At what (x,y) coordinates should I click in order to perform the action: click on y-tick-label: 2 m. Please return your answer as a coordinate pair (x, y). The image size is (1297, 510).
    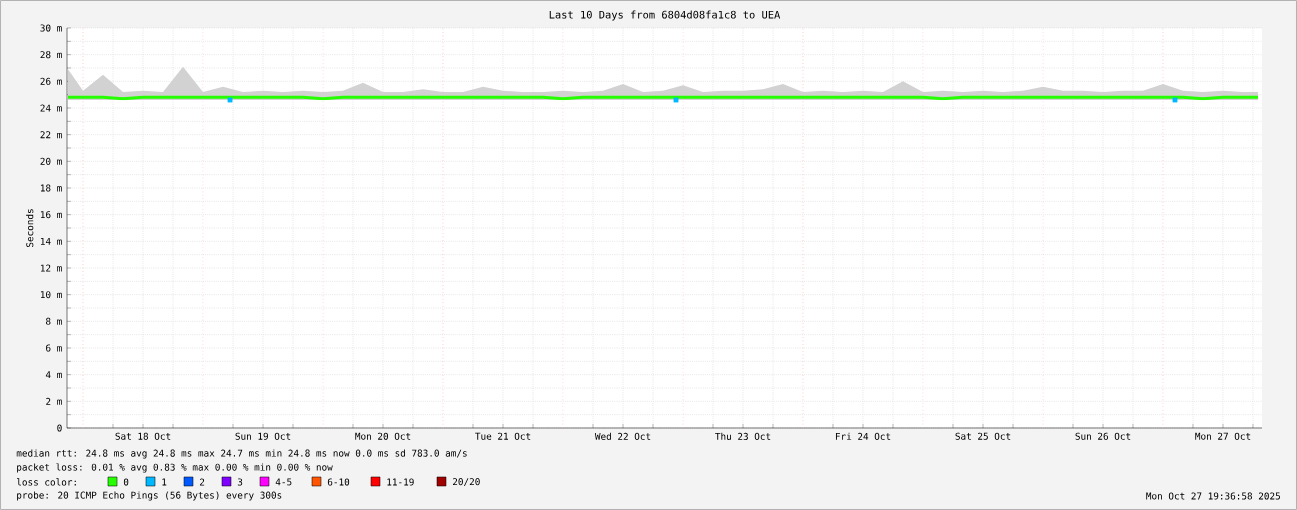
    Looking at the image, I should click on (54, 401).